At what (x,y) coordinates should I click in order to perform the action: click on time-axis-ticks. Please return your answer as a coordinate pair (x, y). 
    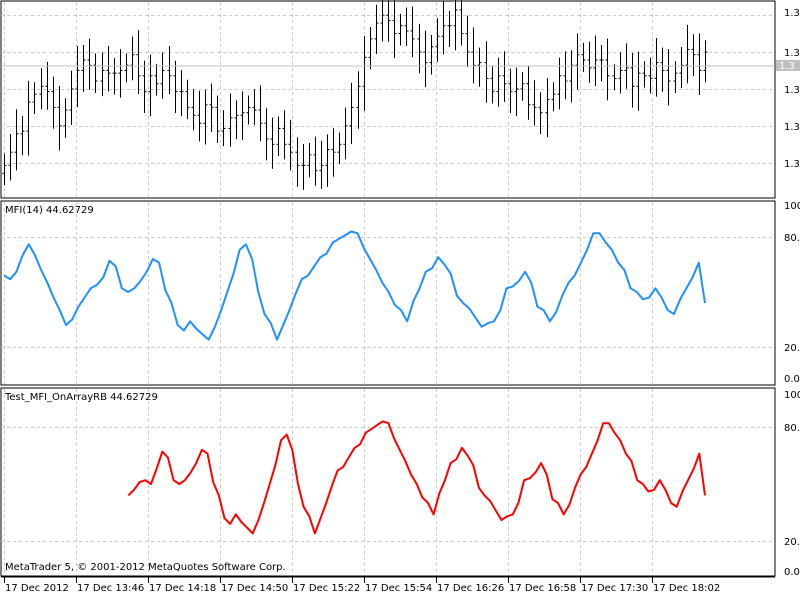
    Looking at the image, I should click on (328, 580).